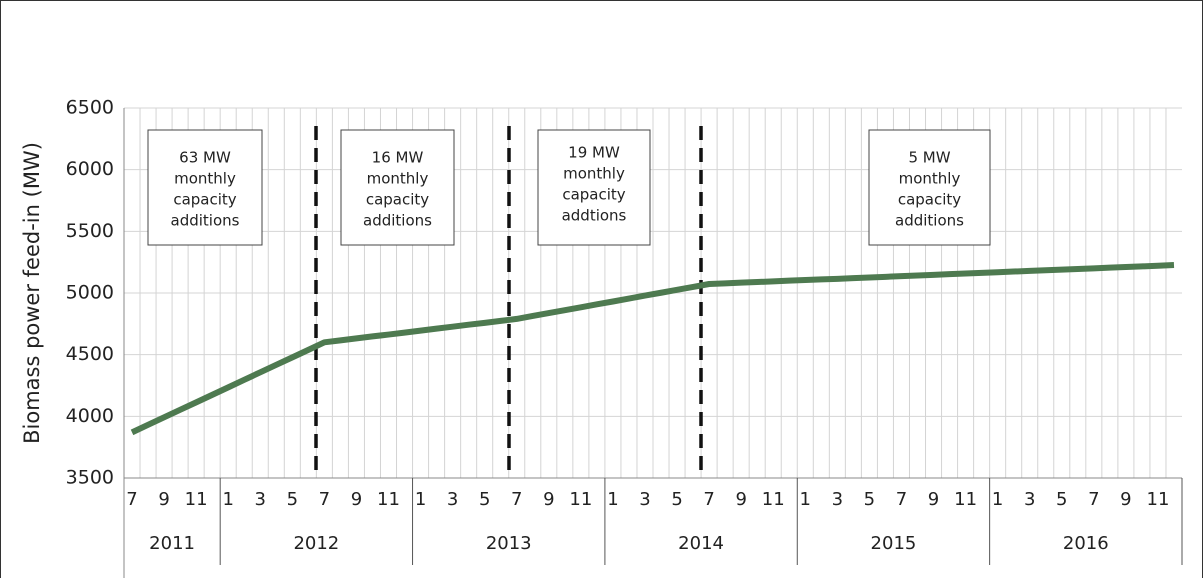  I want to click on y-tick-label: 6000, so click(90, 169).